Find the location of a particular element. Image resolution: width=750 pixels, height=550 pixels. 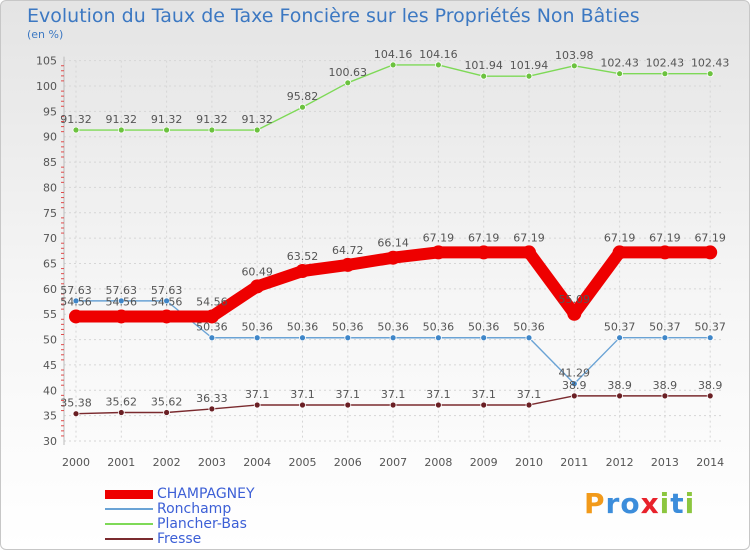

x-tick-label: 2001 is located at coordinates (121, 462).